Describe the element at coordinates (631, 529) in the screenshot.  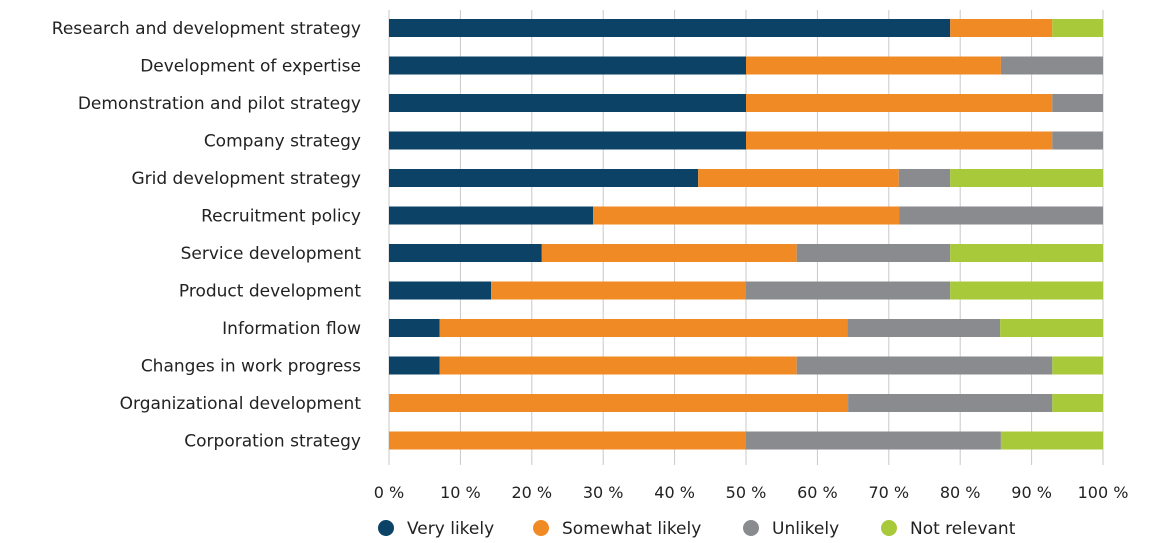
I see `legend-label: Somewhat likely` at that location.